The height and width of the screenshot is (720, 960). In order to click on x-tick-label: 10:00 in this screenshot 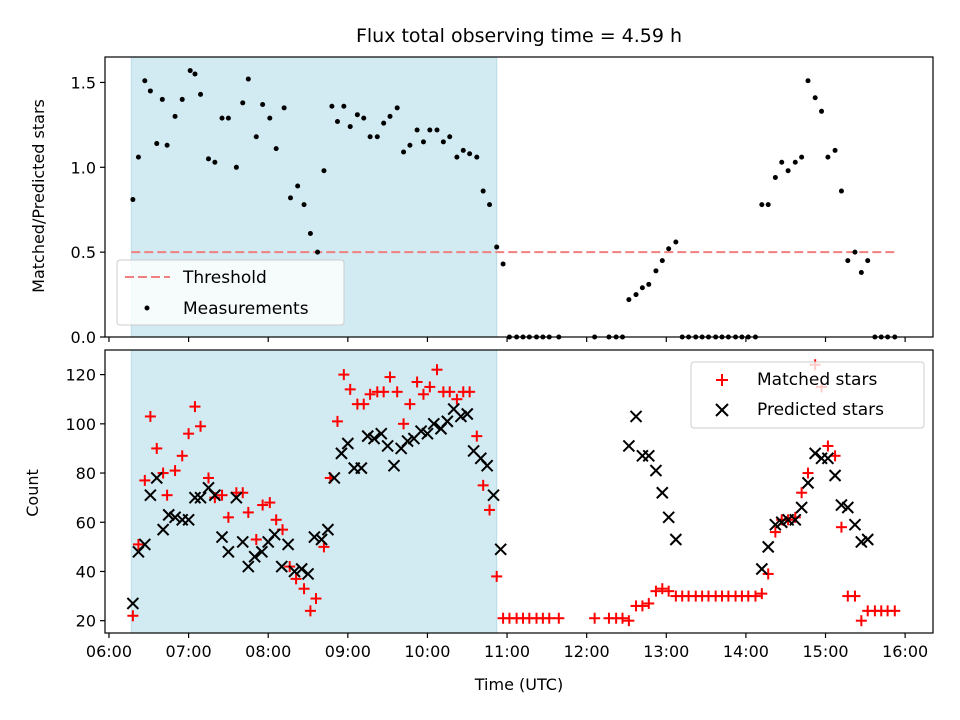, I will do `click(427, 651)`.